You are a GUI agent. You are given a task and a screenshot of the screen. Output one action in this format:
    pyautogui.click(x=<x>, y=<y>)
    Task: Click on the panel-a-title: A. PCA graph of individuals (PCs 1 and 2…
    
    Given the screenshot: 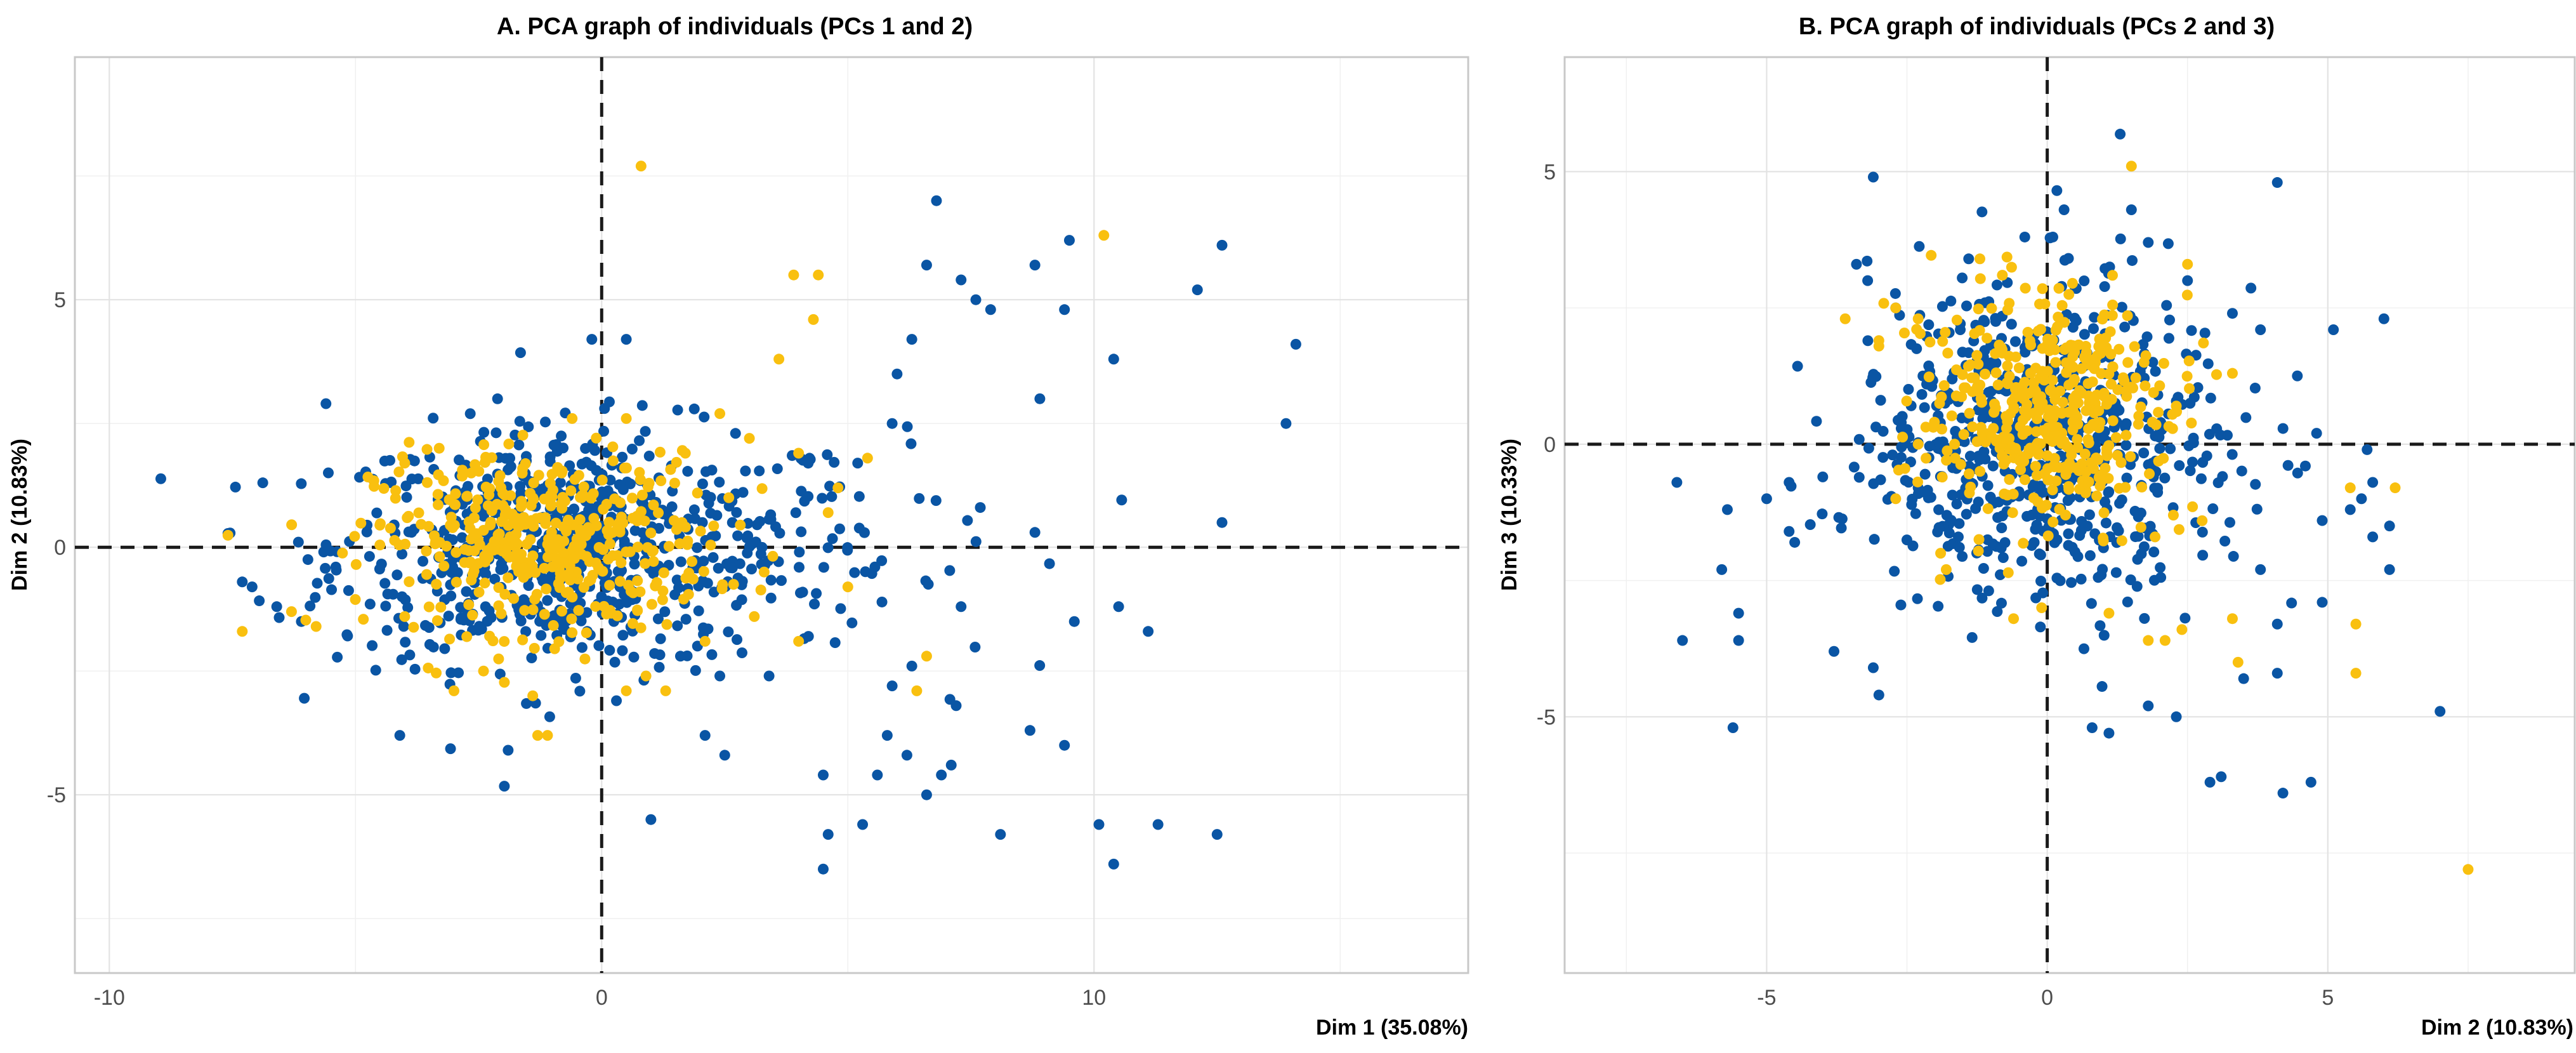 What is the action you would take?
    pyautogui.click(x=735, y=26)
    